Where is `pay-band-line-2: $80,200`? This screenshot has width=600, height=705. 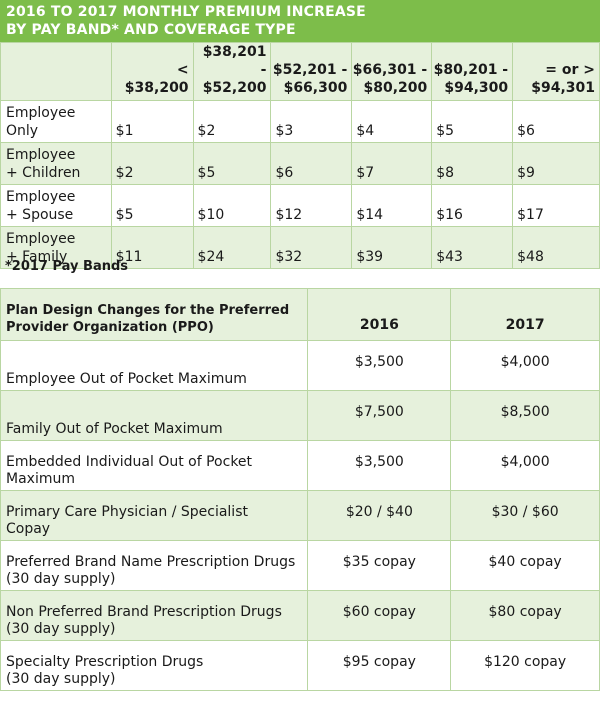
pay-band-line-2: $80,200 is located at coordinates (395, 88).